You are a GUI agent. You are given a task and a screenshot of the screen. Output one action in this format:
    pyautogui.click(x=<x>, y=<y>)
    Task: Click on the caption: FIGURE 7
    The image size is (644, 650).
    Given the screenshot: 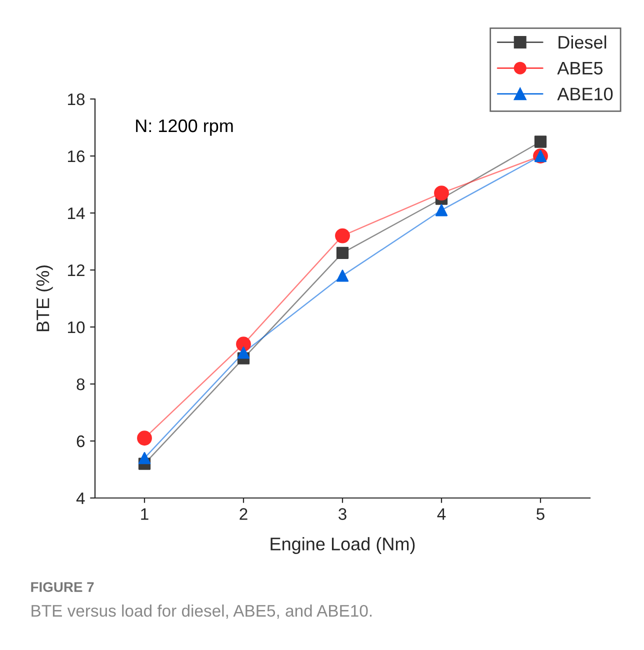 What is the action you would take?
    pyautogui.click(x=62, y=587)
    